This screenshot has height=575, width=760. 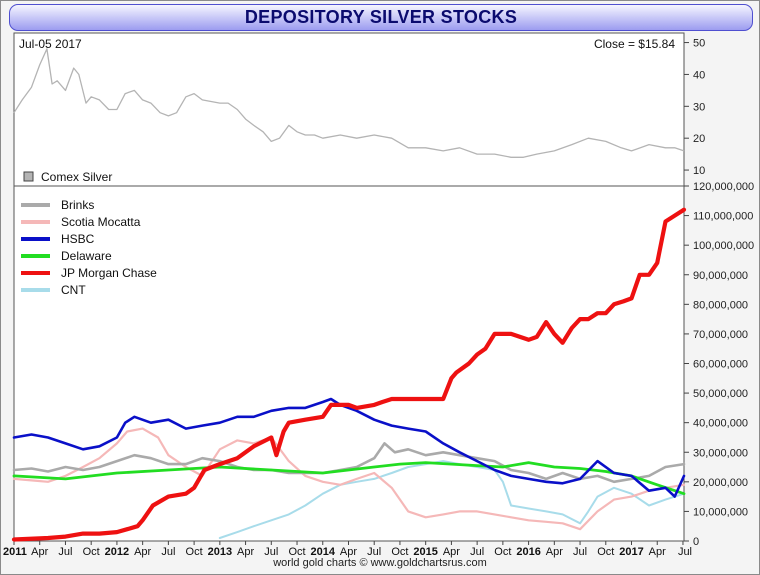 I want to click on x-tick-label-year: 2016, so click(x=528, y=552).